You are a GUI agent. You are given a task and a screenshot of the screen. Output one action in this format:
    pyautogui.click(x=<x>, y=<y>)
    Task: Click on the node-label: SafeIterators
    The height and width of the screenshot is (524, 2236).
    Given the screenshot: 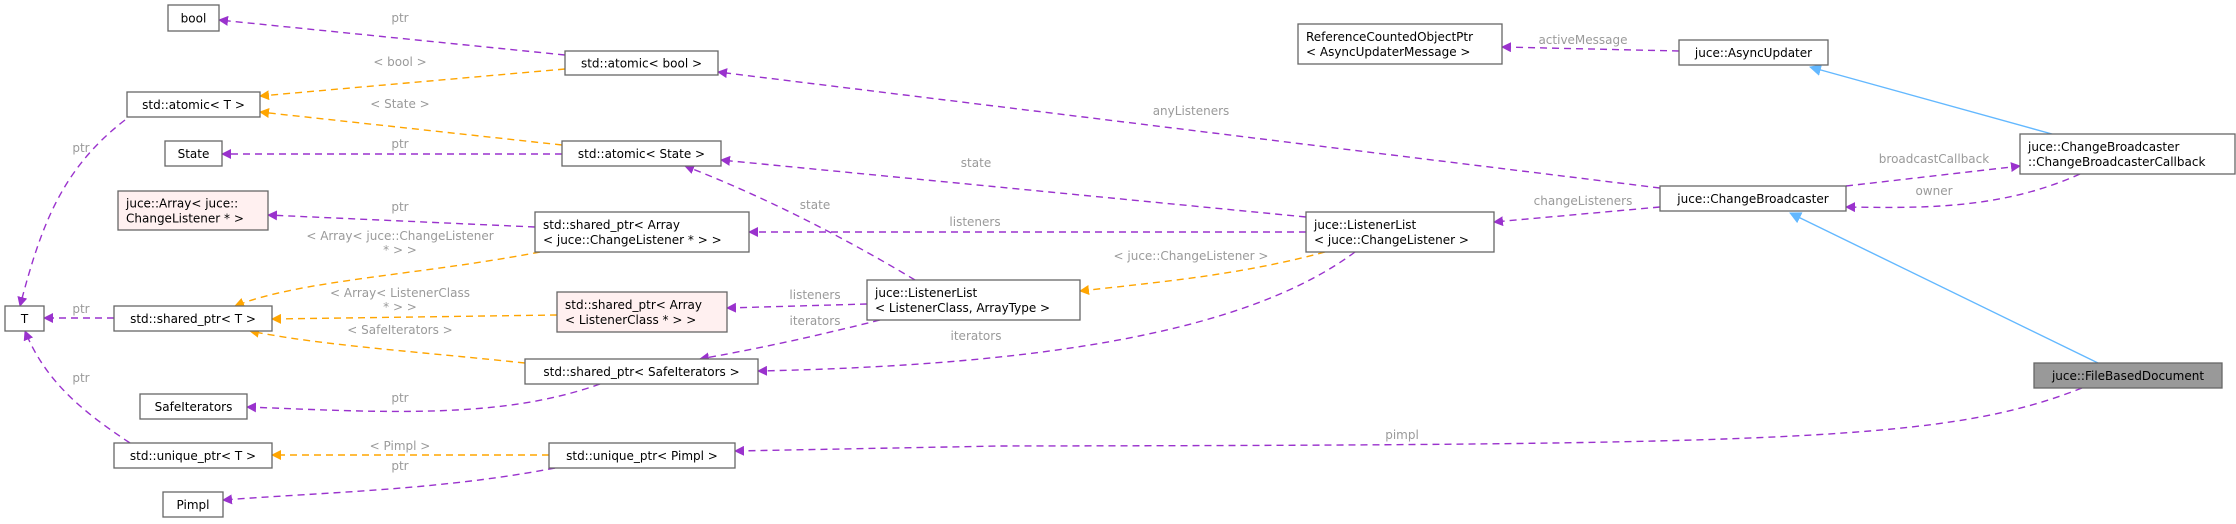 What is the action you would take?
    pyautogui.click(x=194, y=407)
    